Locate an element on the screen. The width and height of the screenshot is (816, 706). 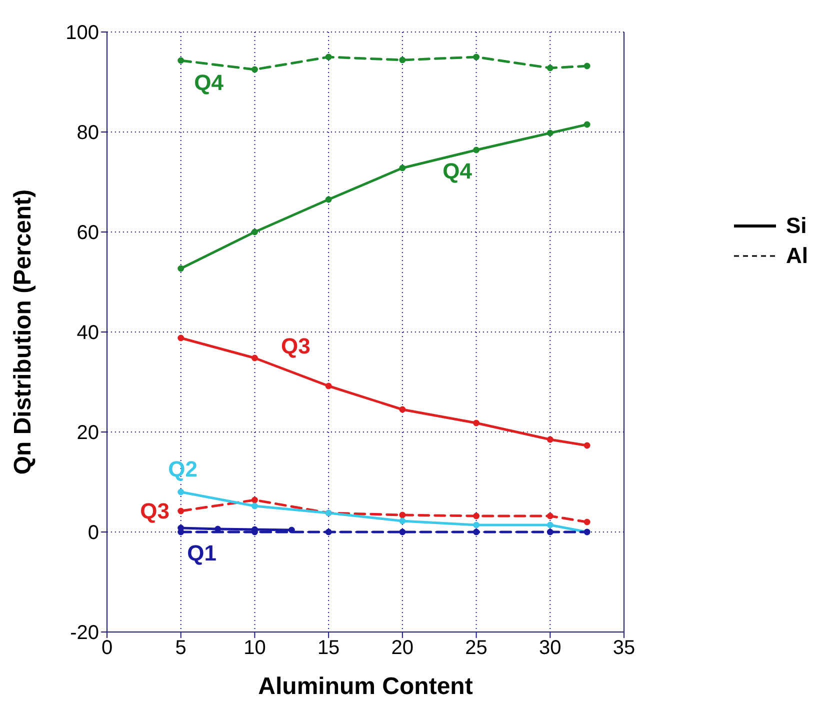
x-axis-title: Aluminum Content is located at coordinates (365, 686).